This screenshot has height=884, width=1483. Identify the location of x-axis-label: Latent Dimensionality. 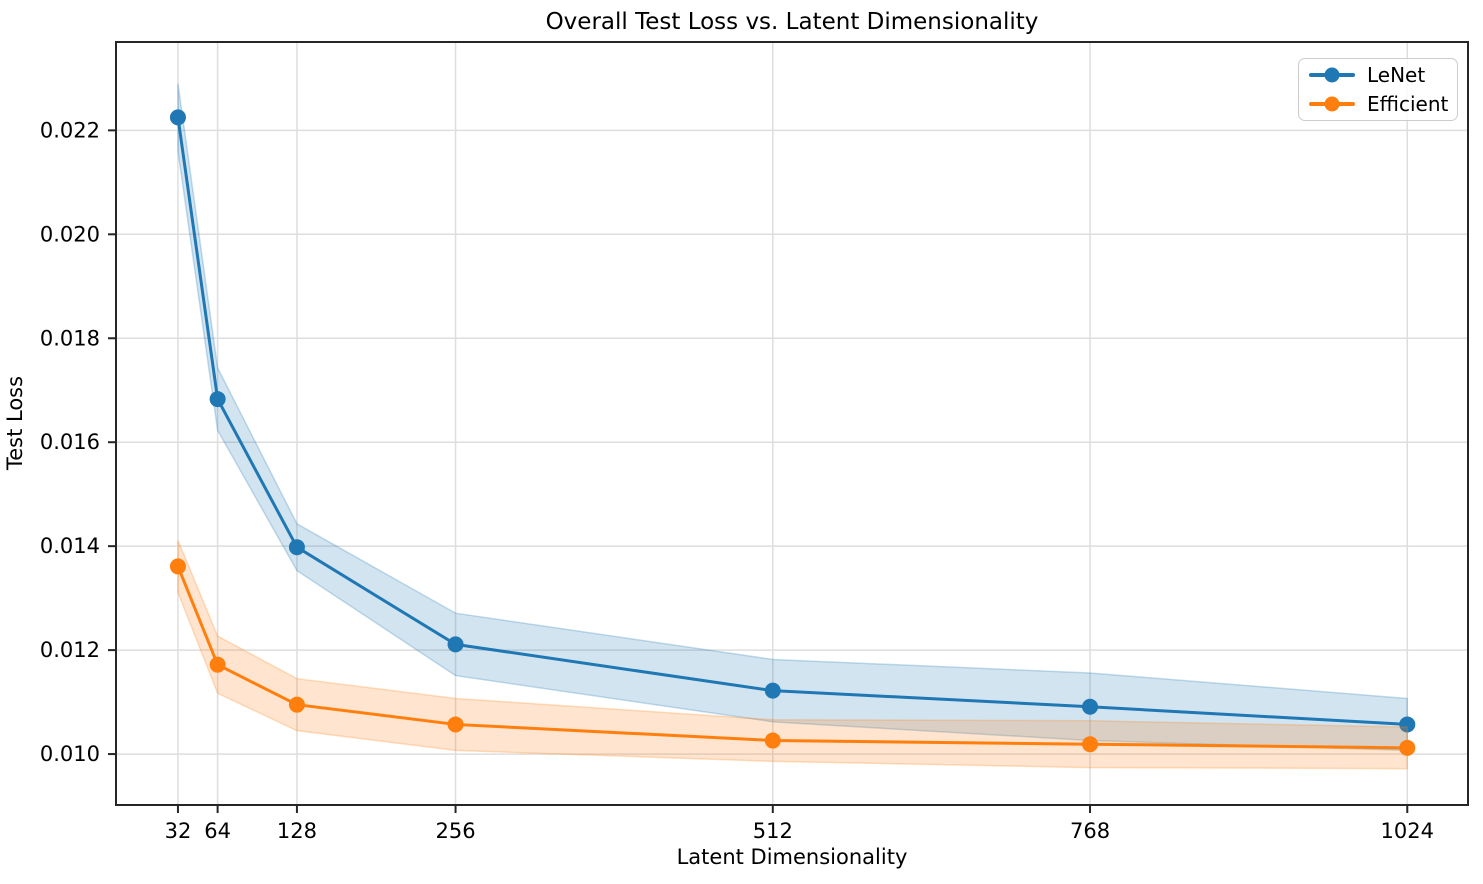
(792, 857).